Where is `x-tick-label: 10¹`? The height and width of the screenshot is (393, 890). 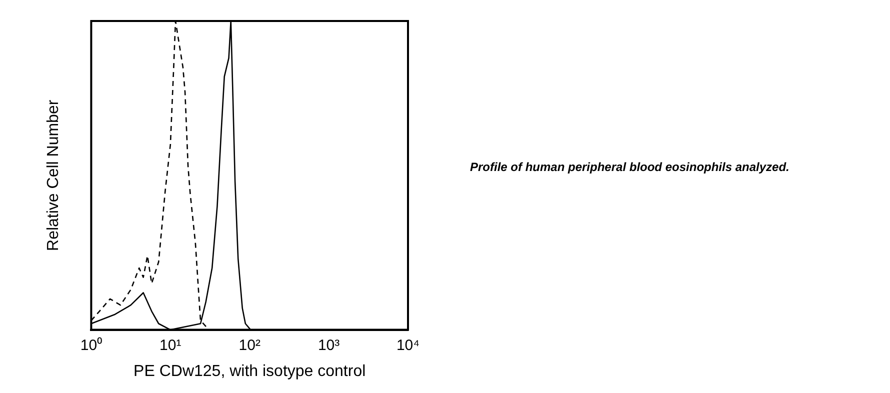
x-tick-label: 10¹ is located at coordinates (171, 345).